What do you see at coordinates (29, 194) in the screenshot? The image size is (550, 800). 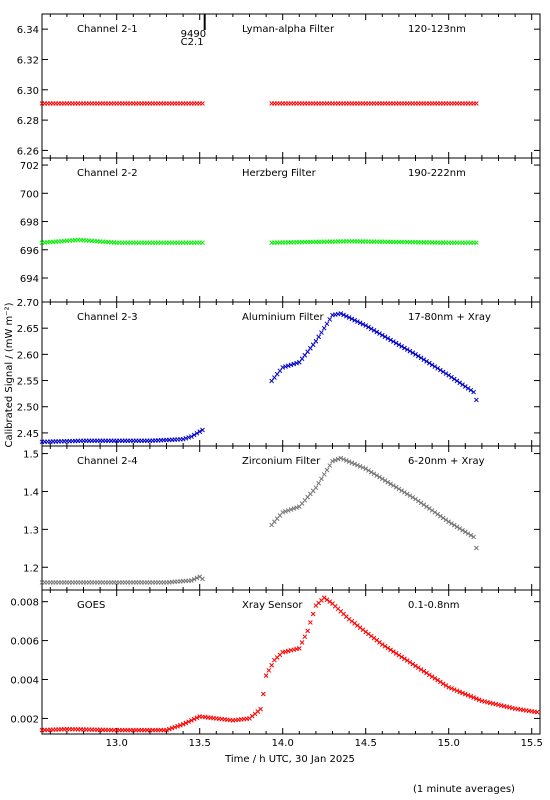 I see `y-tick-label: 700` at bounding box center [29, 194].